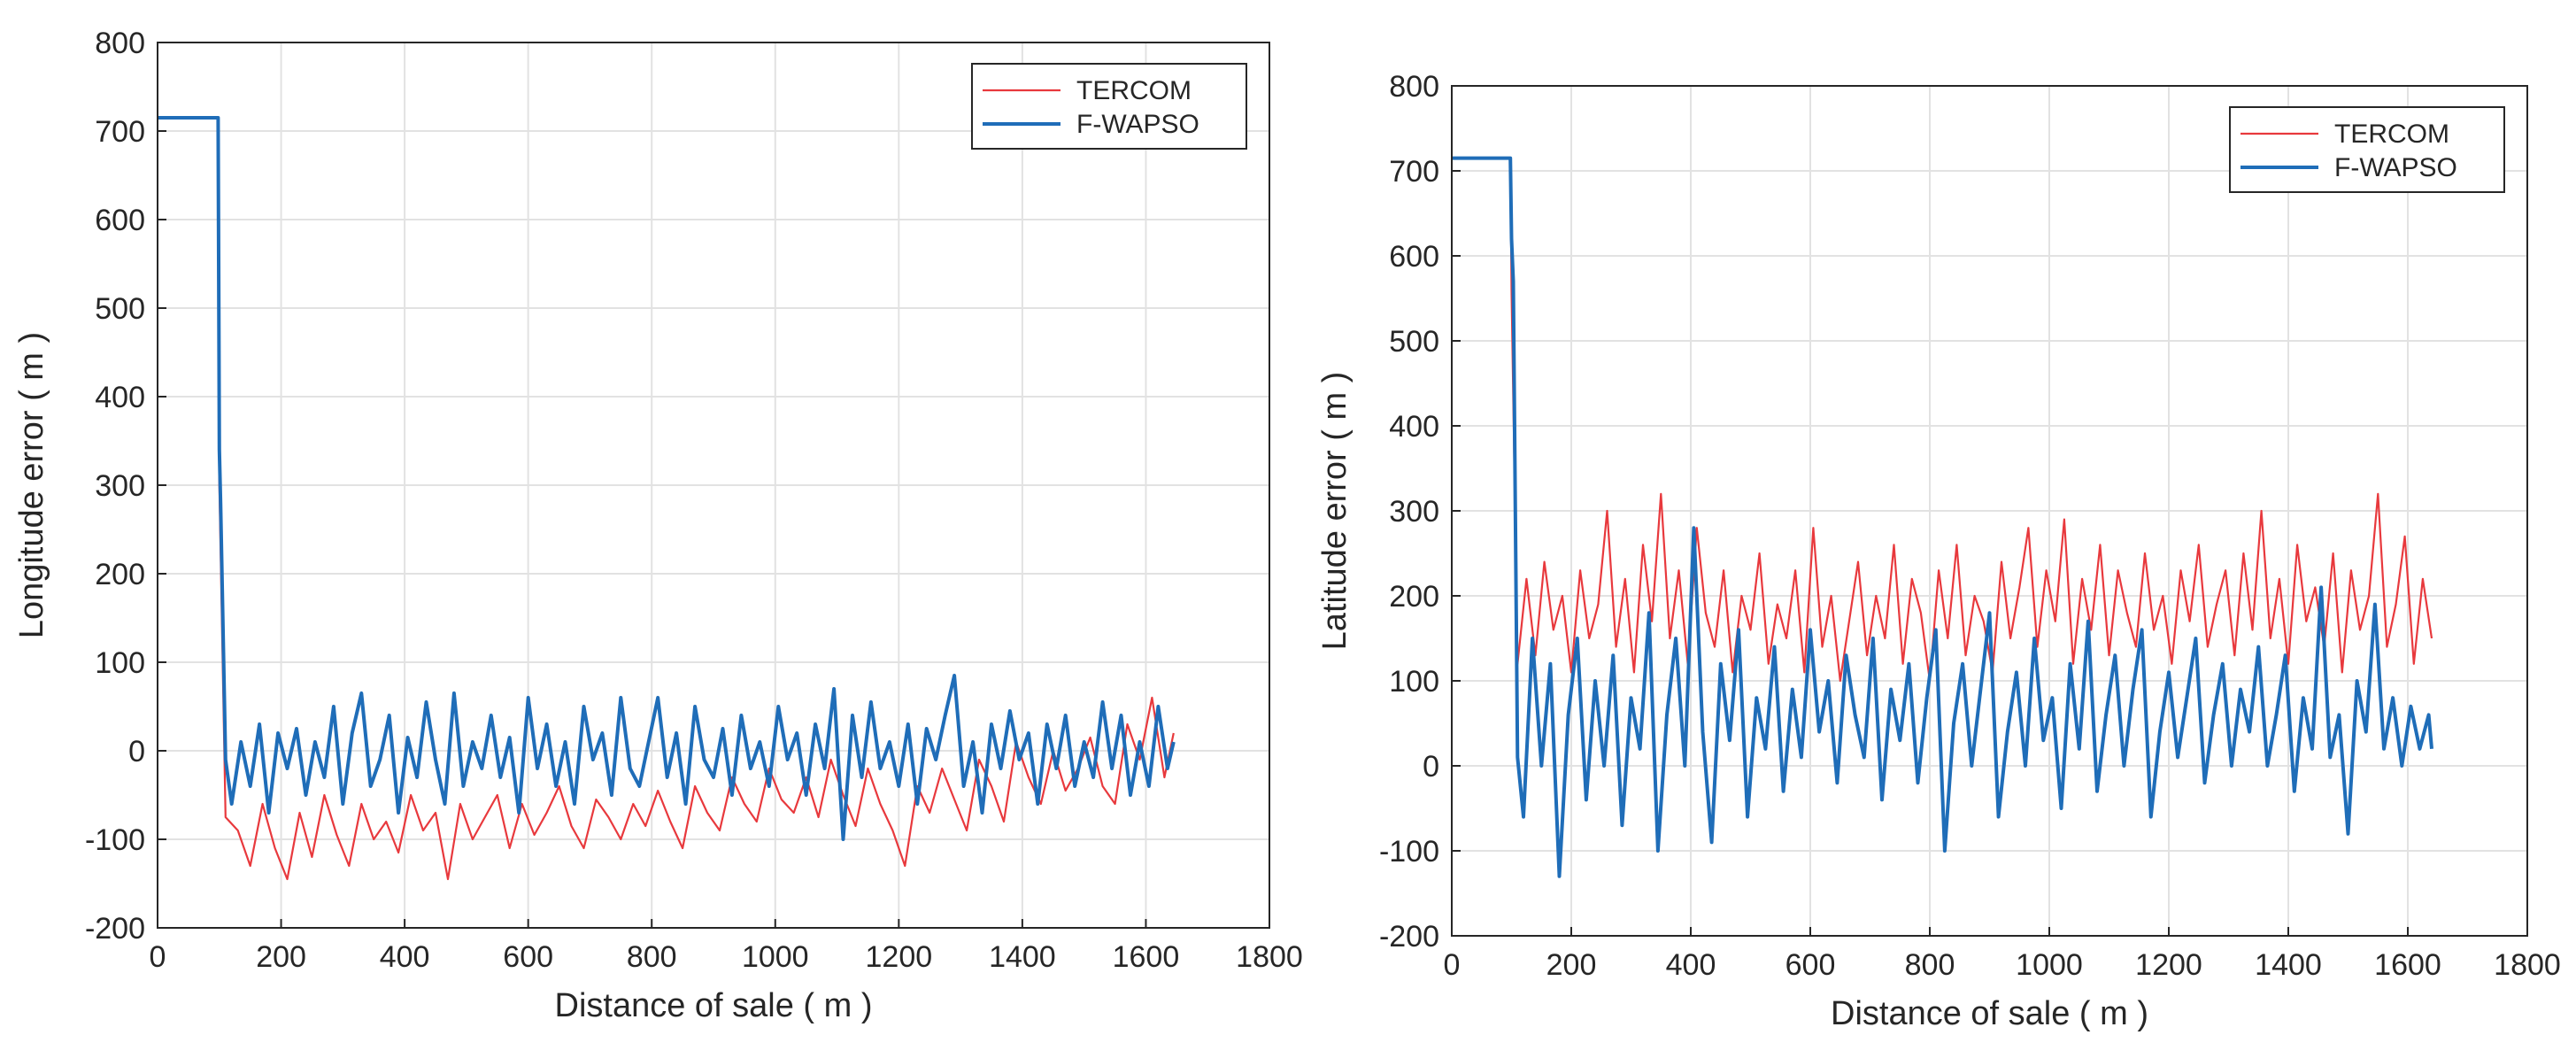  What do you see at coordinates (31, 485) in the screenshot?
I see `y-axis-label: Longitude error ( m )` at bounding box center [31, 485].